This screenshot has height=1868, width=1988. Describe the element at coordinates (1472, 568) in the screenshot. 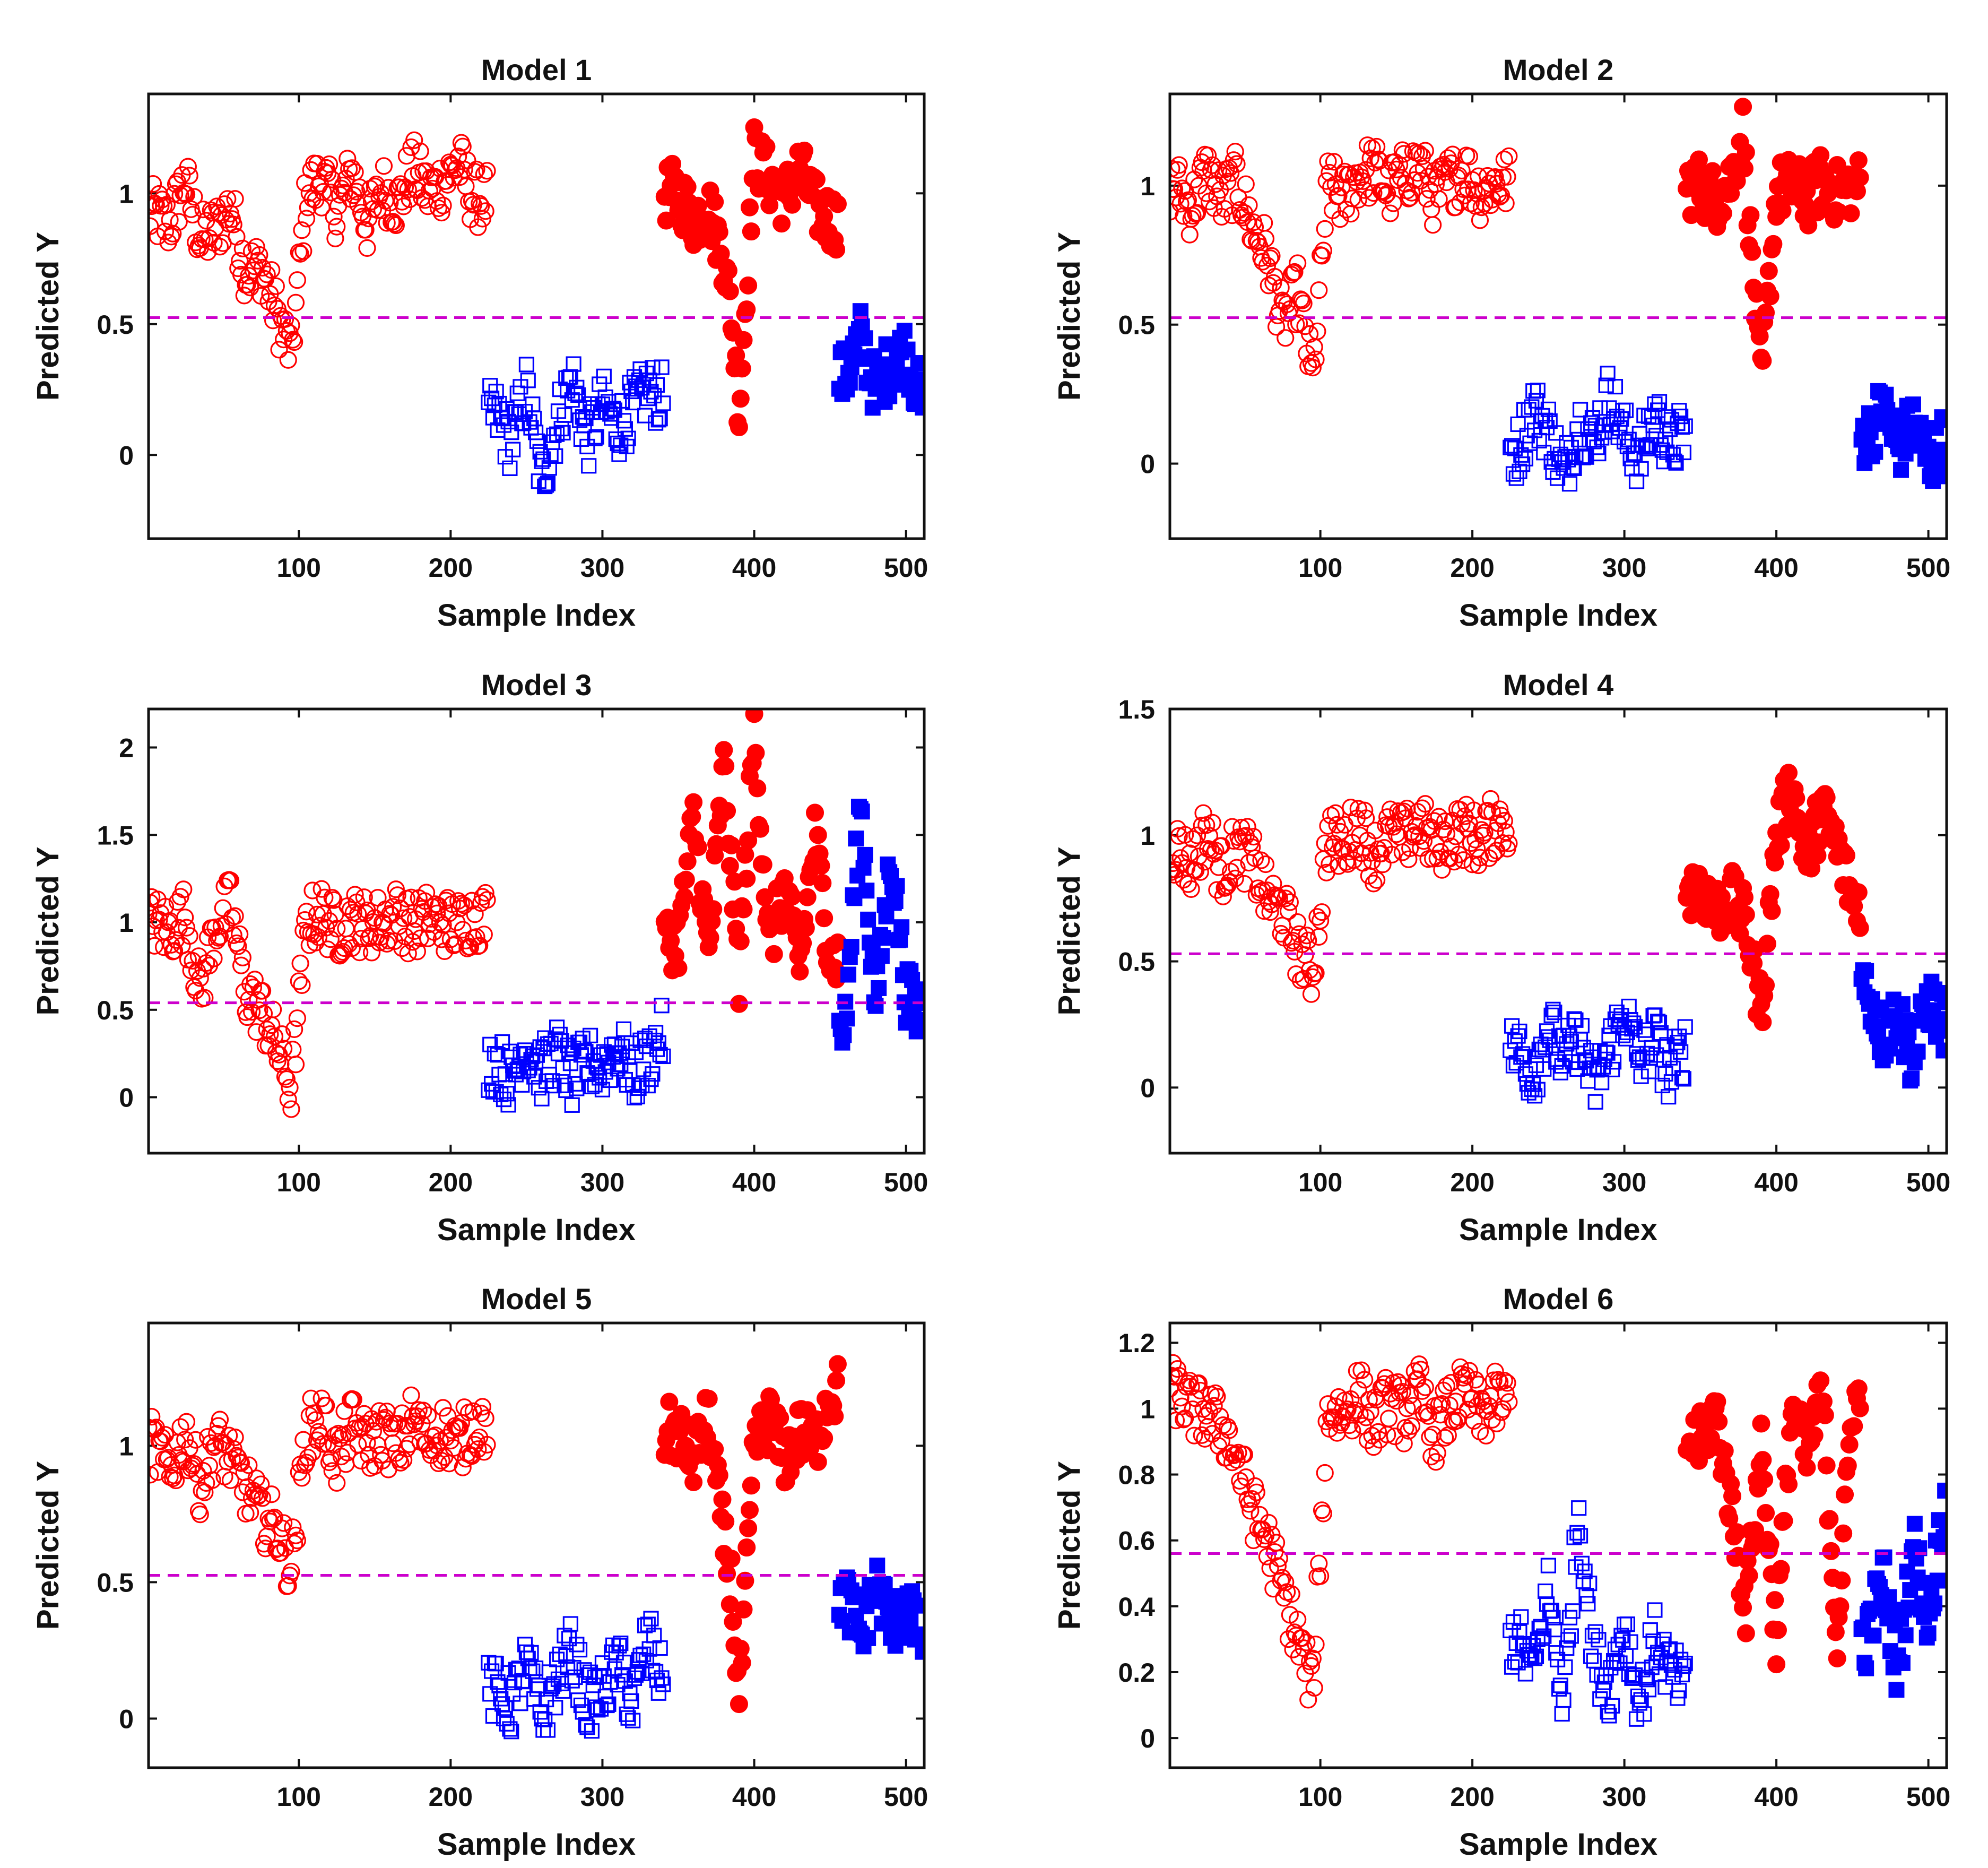

I see `x-tick-label: 200` at that location.